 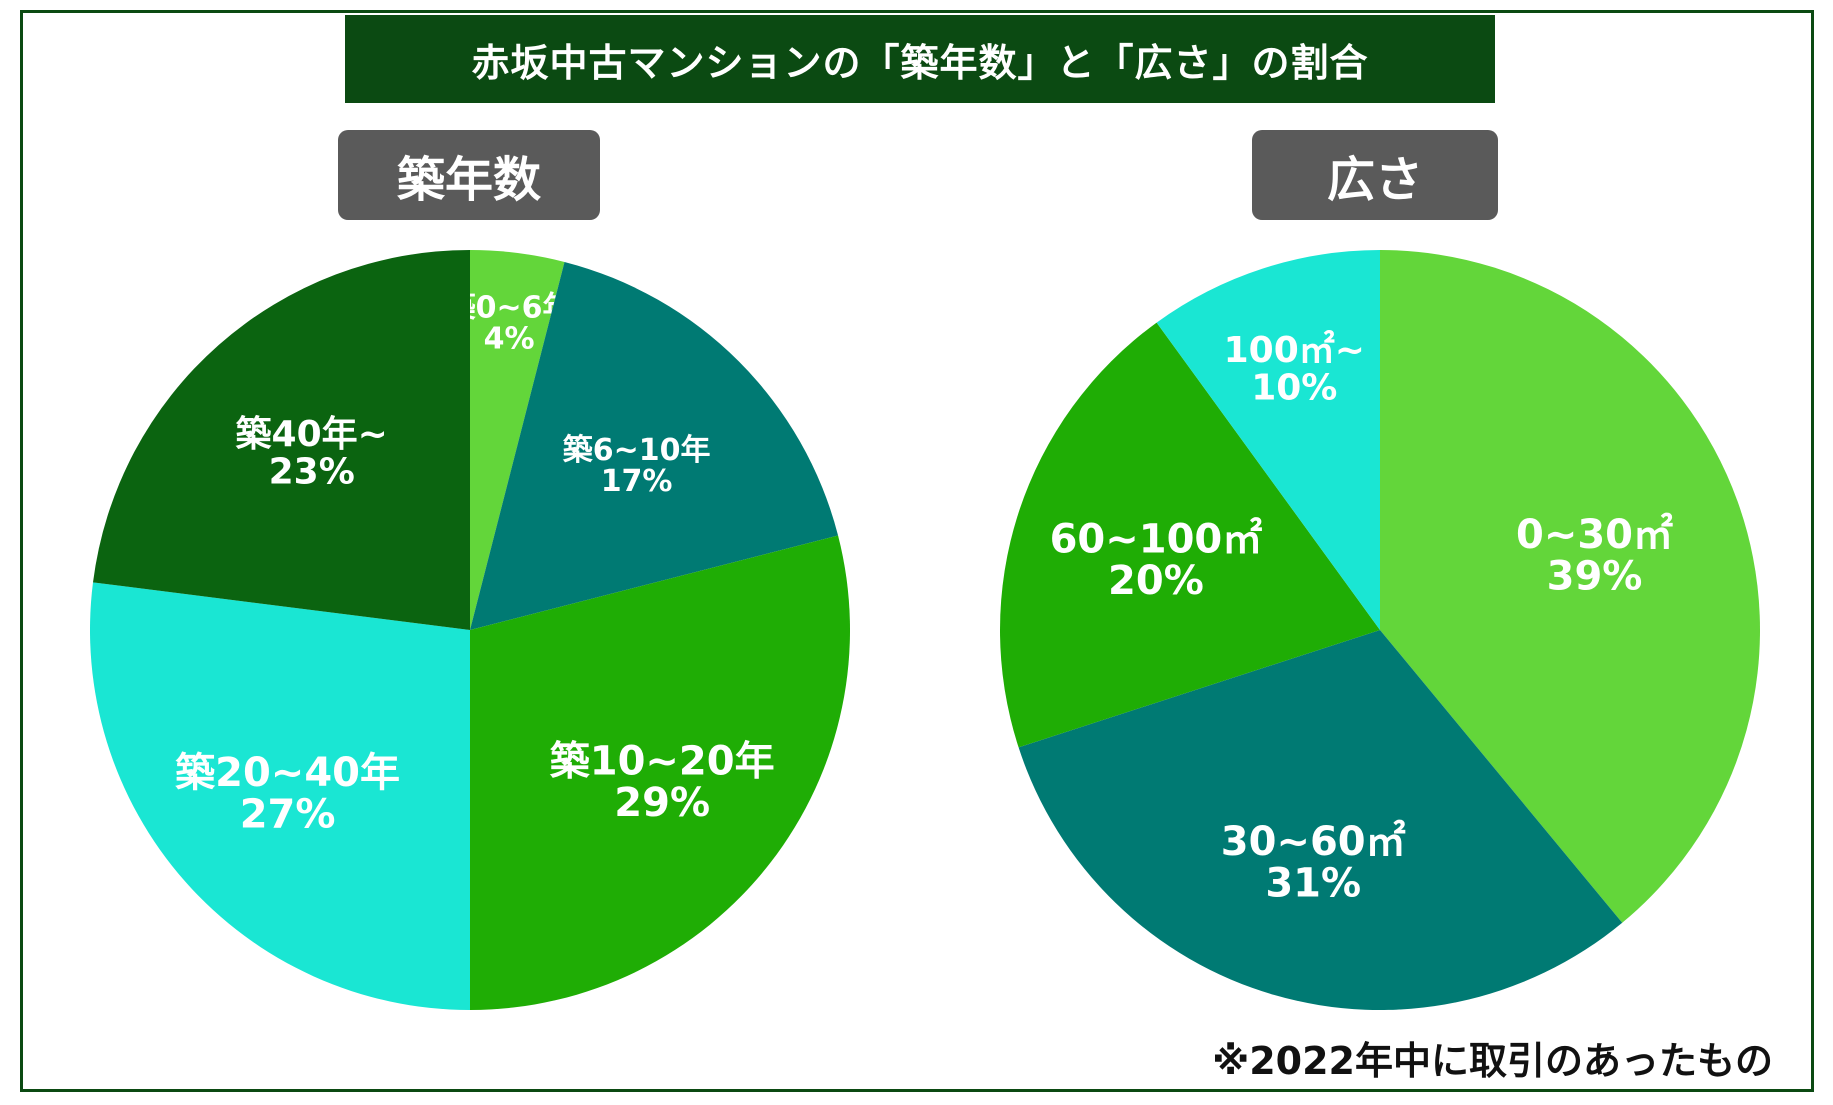 I want to click on slice-pct-size-60-100: 20%, so click(x=1156, y=581).